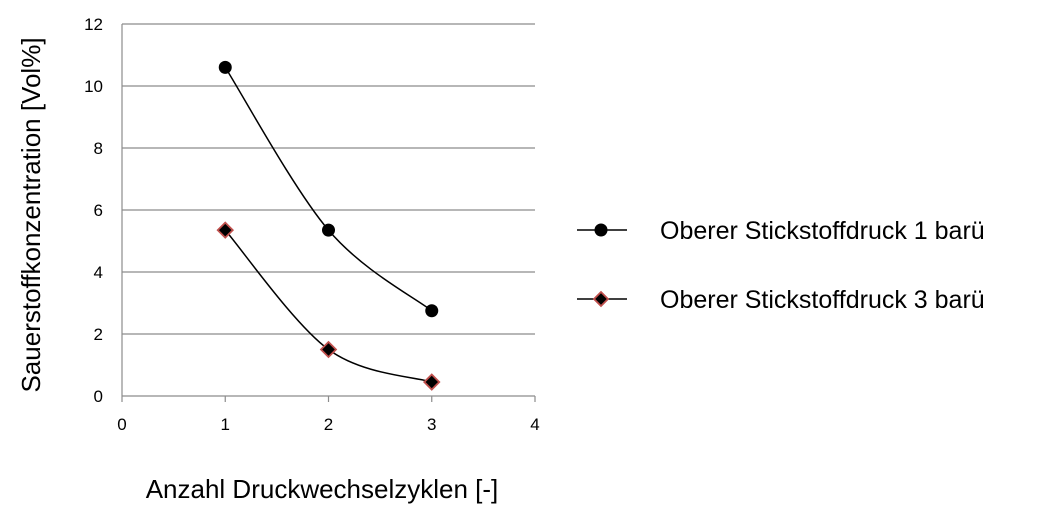 This screenshot has width=1060, height=511. What do you see at coordinates (31, 214) in the screenshot?
I see `y-axis-title: Sauerstoffkonzentration [Vol%]` at bounding box center [31, 214].